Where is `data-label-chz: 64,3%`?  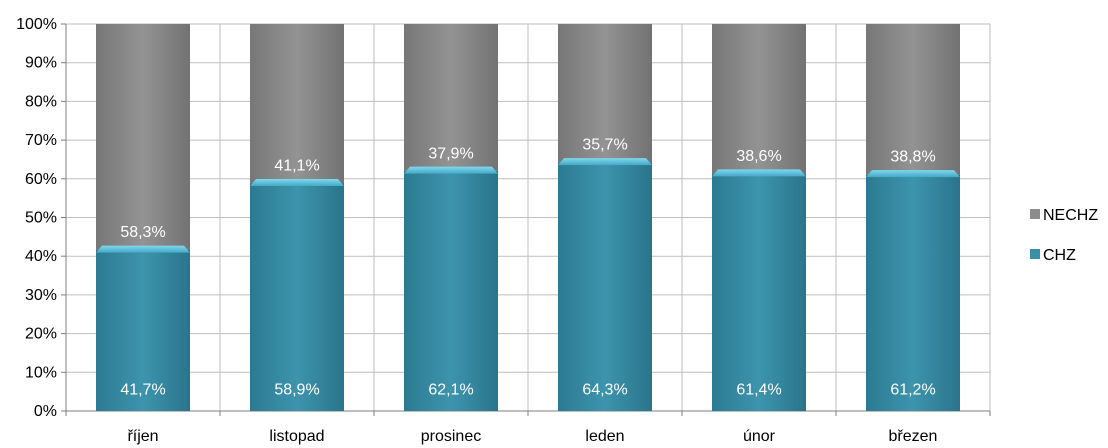
data-label-chz: 64,3% is located at coordinates (604, 390).